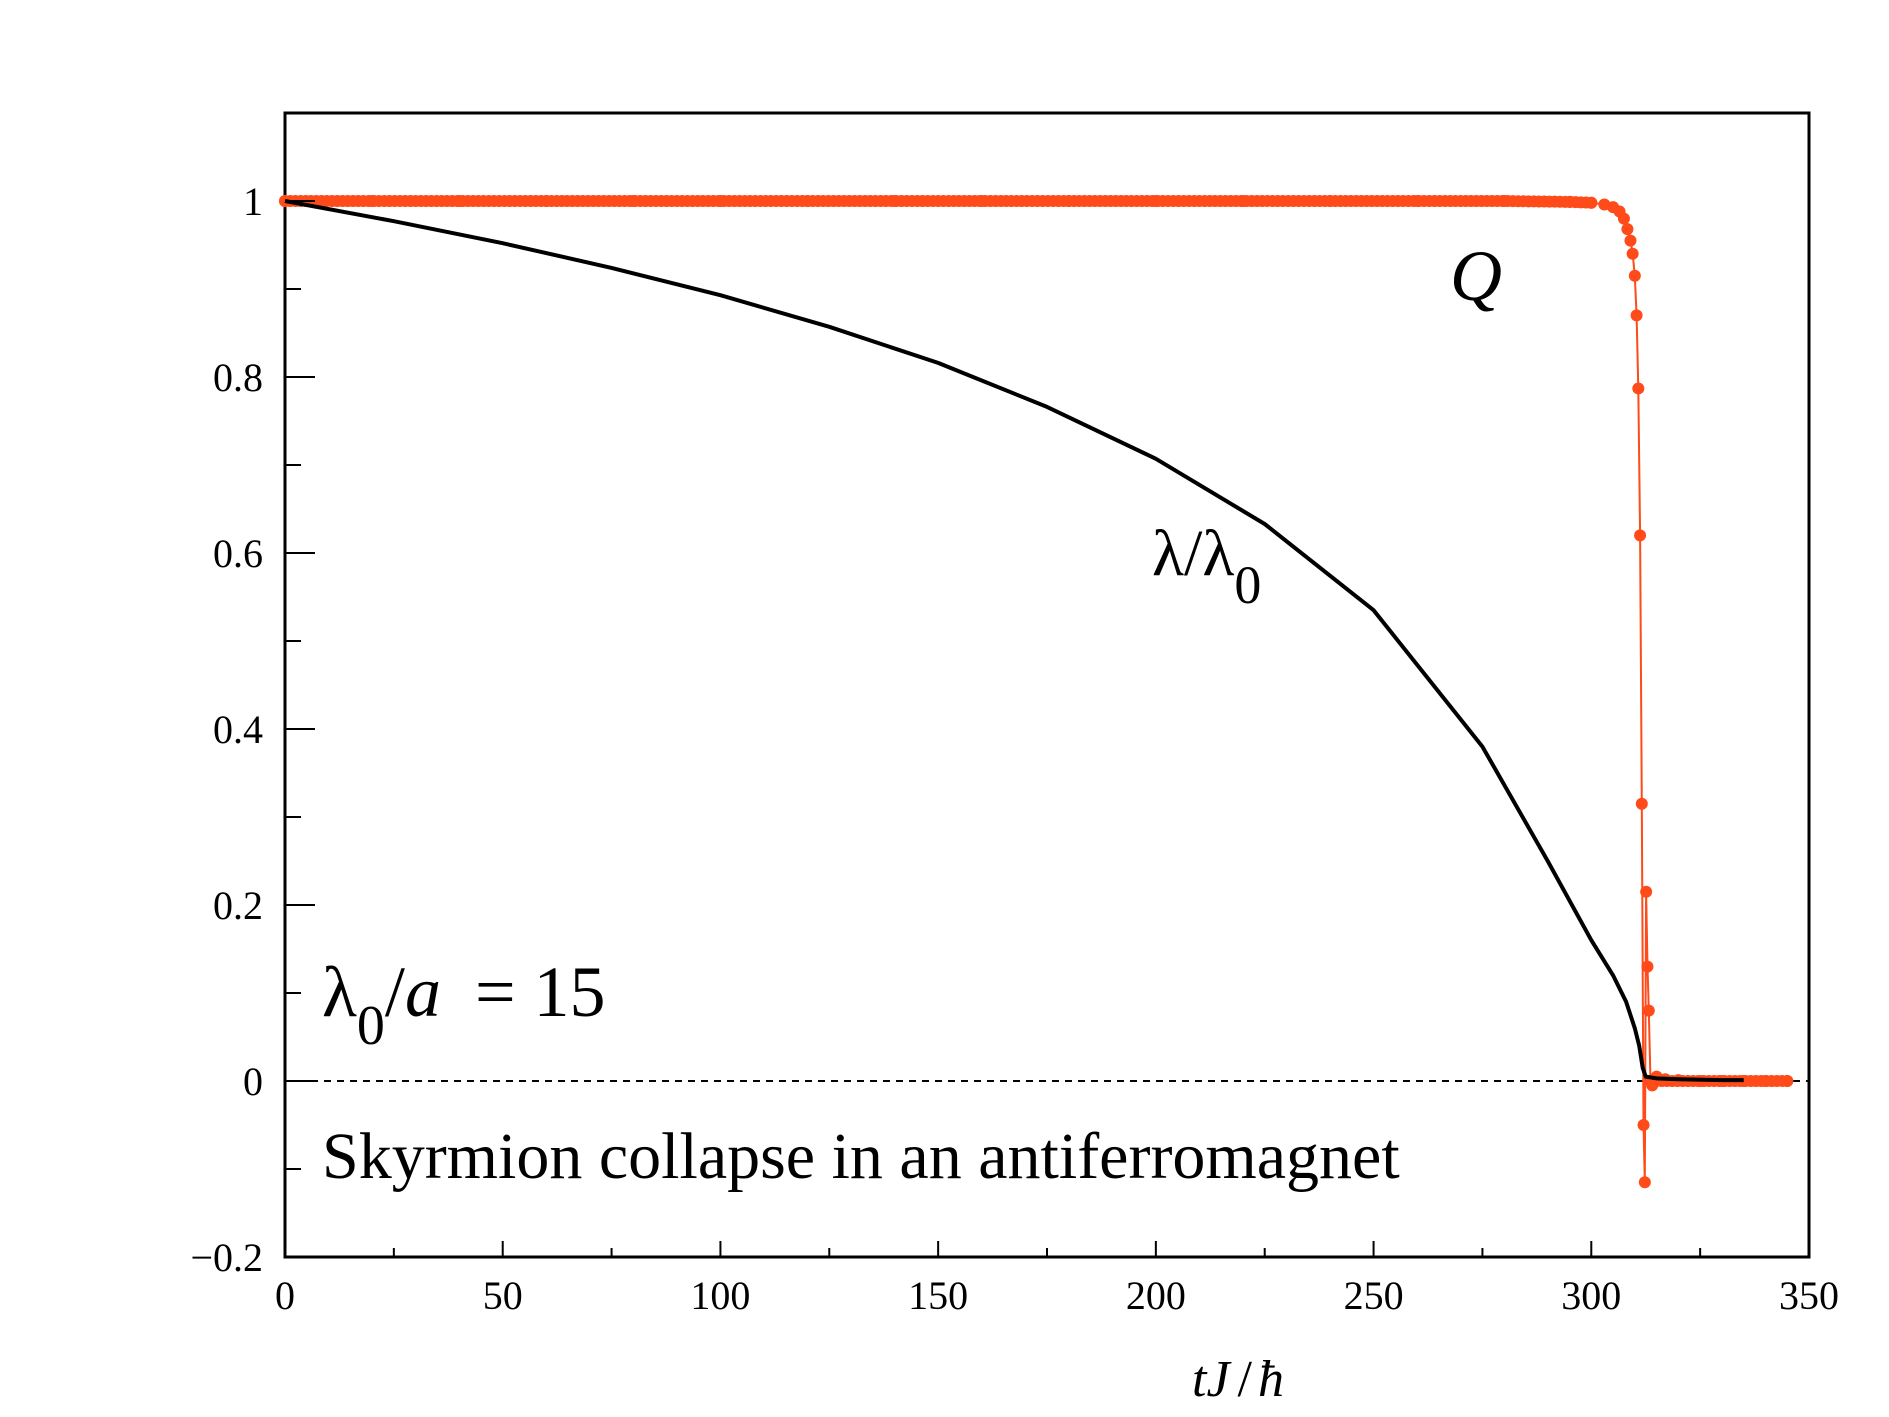  What do you see at coordinates (1156, 1295) in the screenshot?
I see `x-tick-label: 200` at bounding box center [1156, 1295].